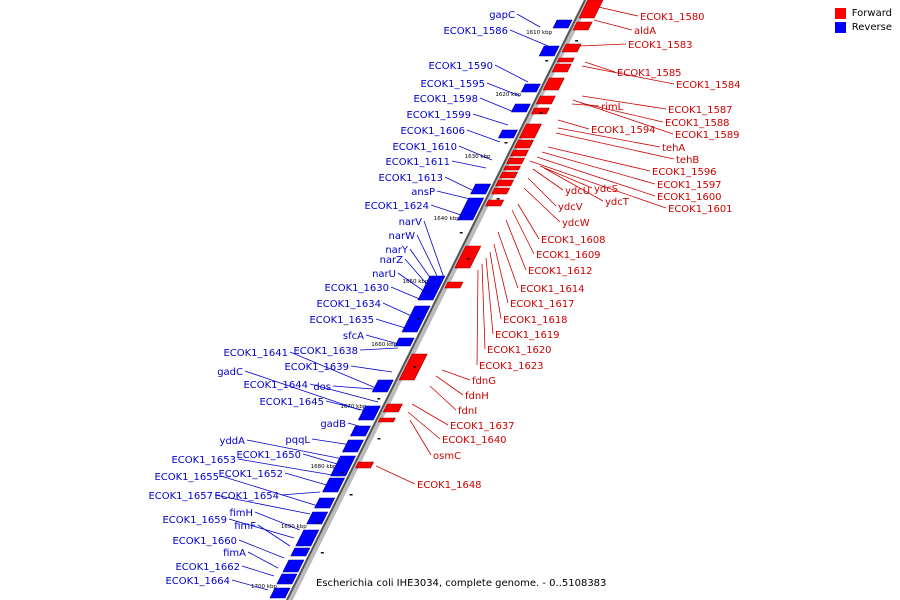 The height and width of the screenshot is (600, 900). What do you see at coordinates (484, 381) in the screenshot?
I see `forward-gene-label: fdnG` at bounding box center [484, 381].